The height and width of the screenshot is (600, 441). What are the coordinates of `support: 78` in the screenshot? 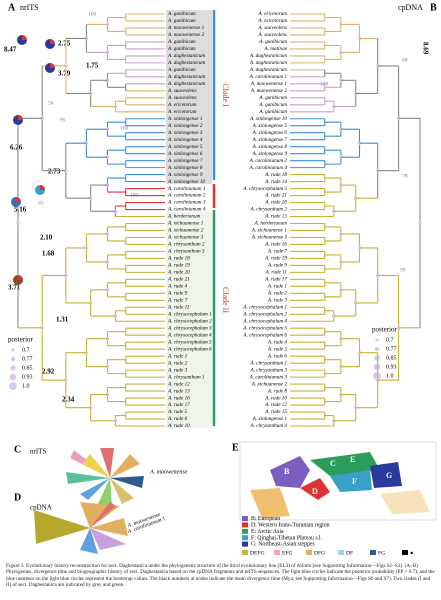 It's located at (405, 176).